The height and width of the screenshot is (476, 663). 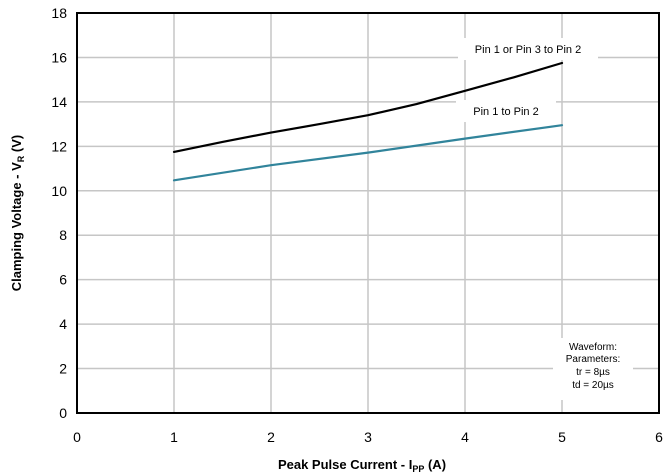 What do you see at coordinates (593, 359) in the screenshot?
I see `waveform-line-2: Parameters:` at bounding box center [593, 359].